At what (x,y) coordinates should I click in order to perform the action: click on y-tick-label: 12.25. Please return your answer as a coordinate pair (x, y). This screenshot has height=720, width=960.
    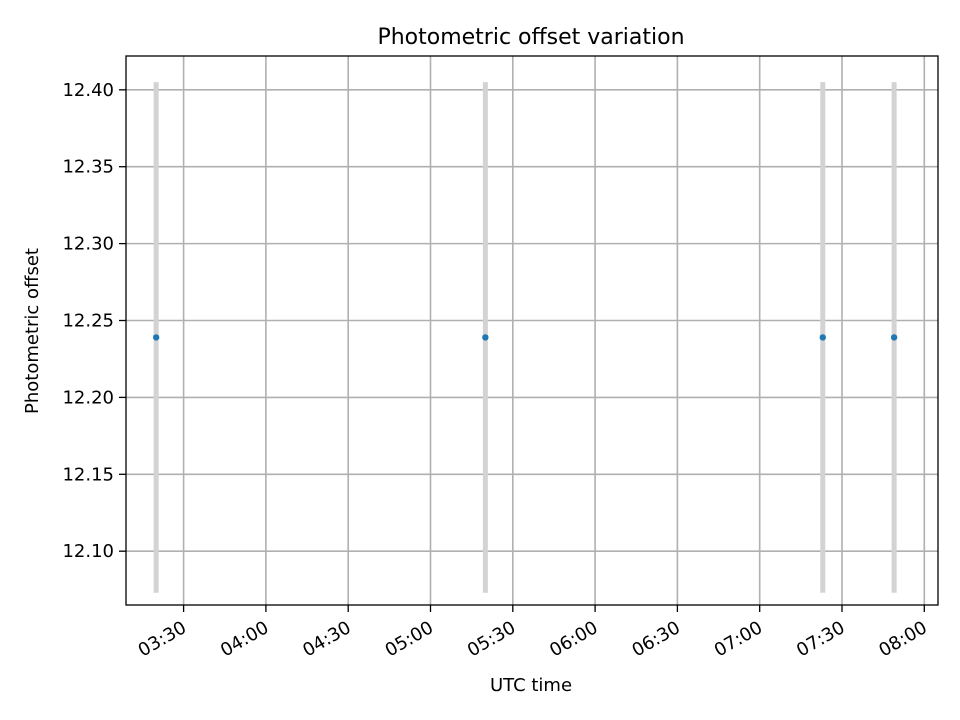
    Looking at the image, I should click on (88, 321).